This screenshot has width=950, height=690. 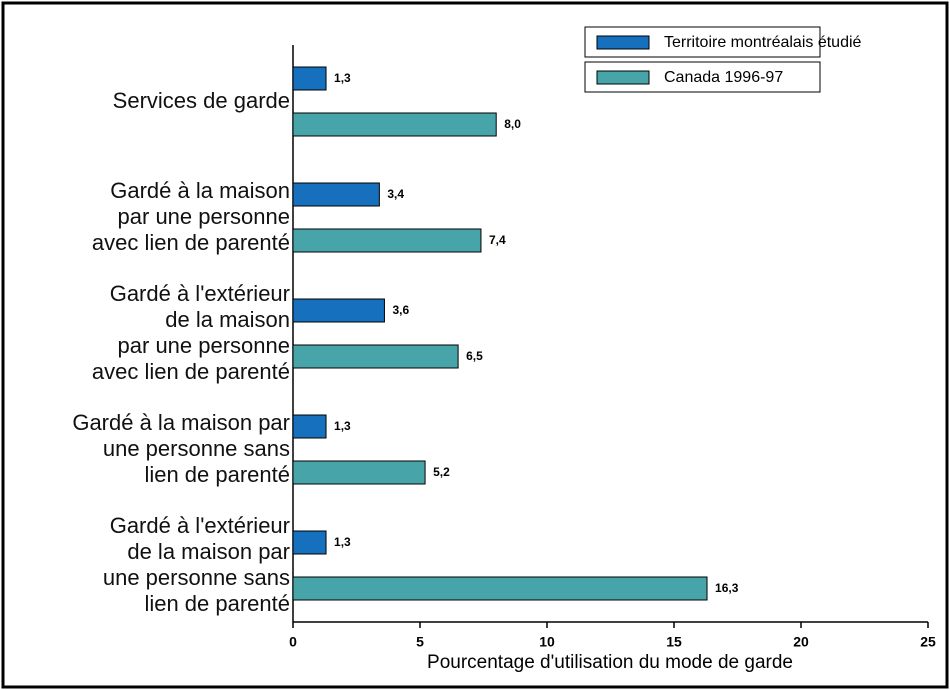 What do you see at coordinates (674, 642) in the screenshot?
I see `x-tick-label: 15` at bounding box center [674, 642].